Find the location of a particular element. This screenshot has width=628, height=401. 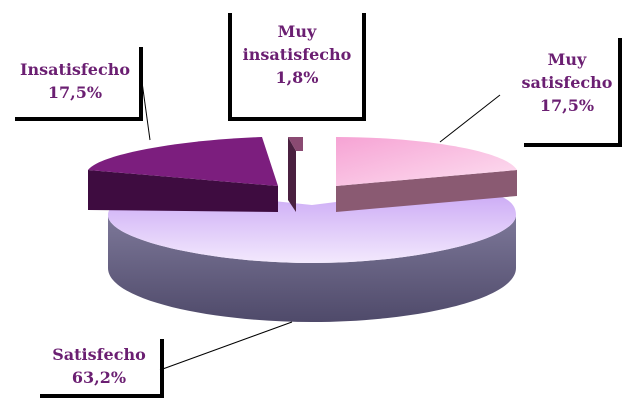

data-label-muy-insatisfecho: Muy insatisfecho 1,8% is located at coordinates (297, 54).